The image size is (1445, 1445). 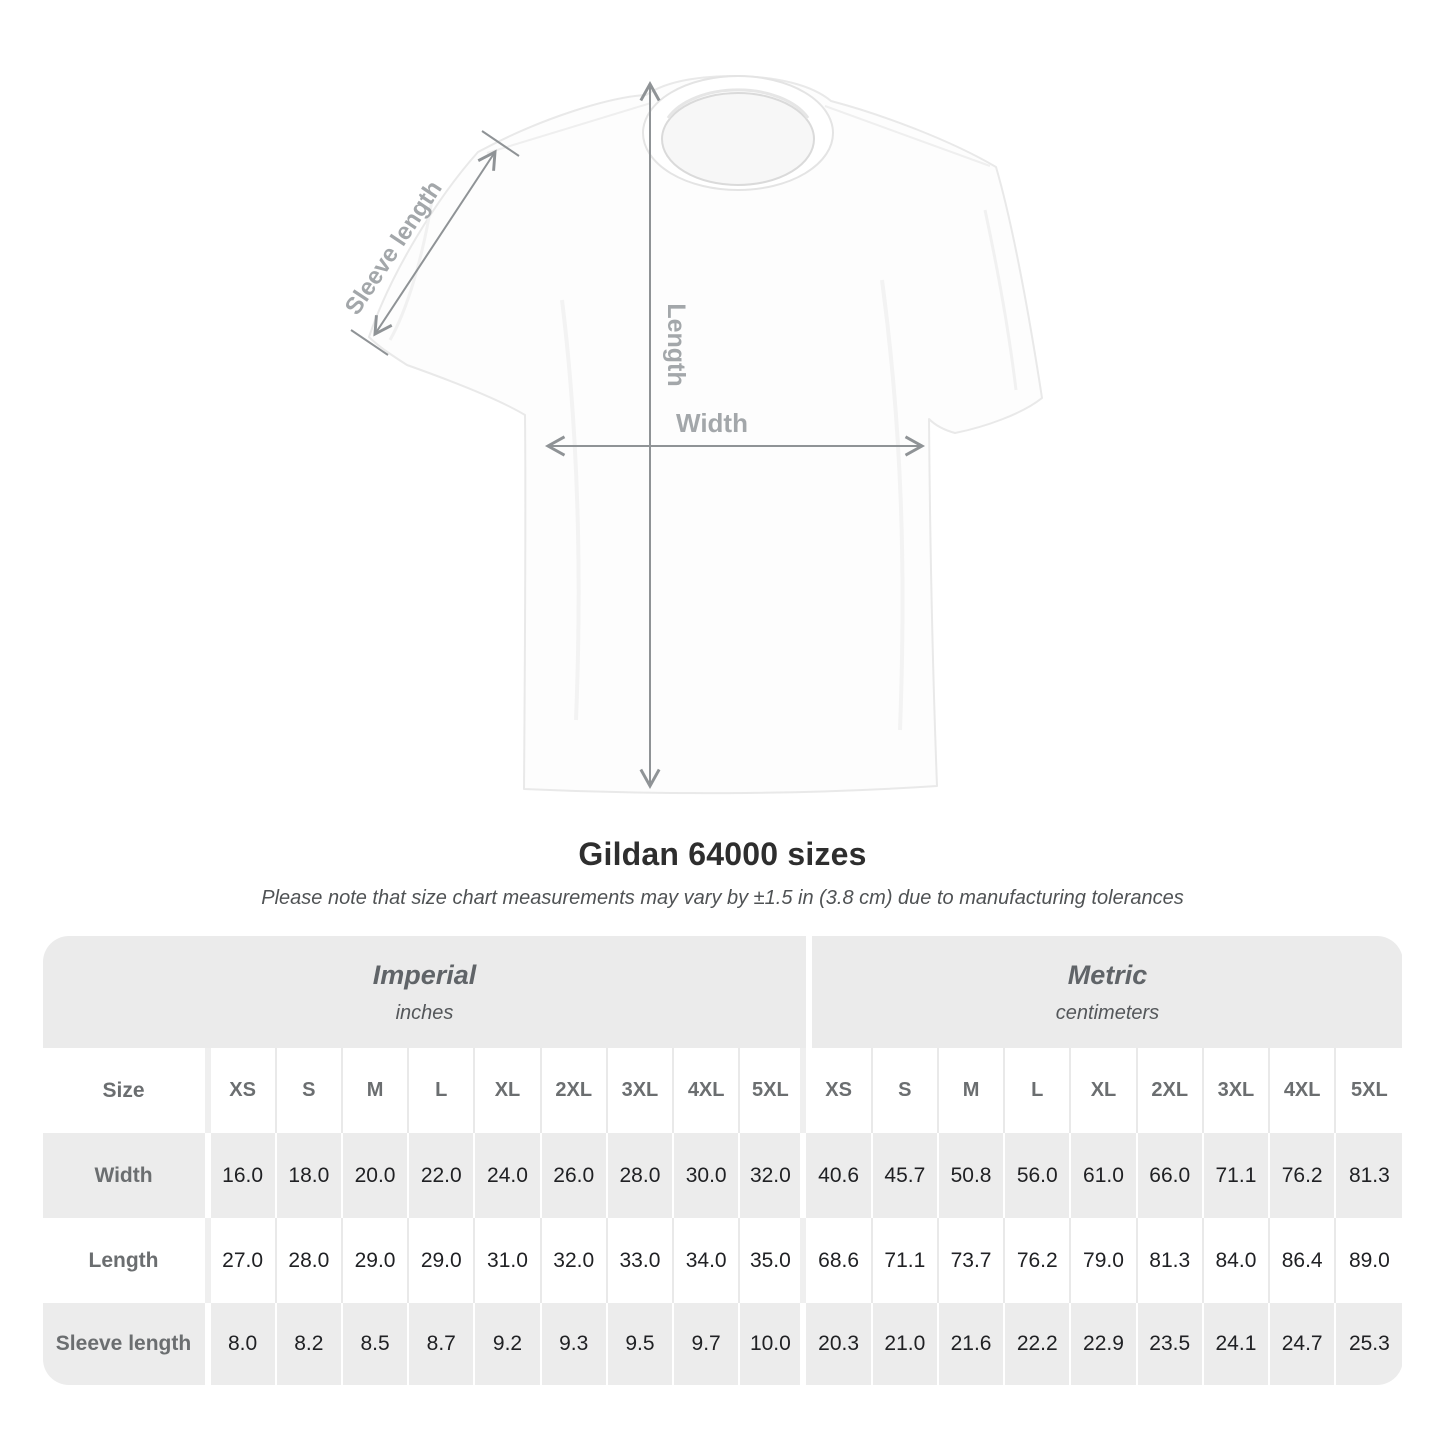 What do you see at coordinates (435, 243) in the screenshot?
I see `sleeve-length-arrow` at bounding box center [435, 243].